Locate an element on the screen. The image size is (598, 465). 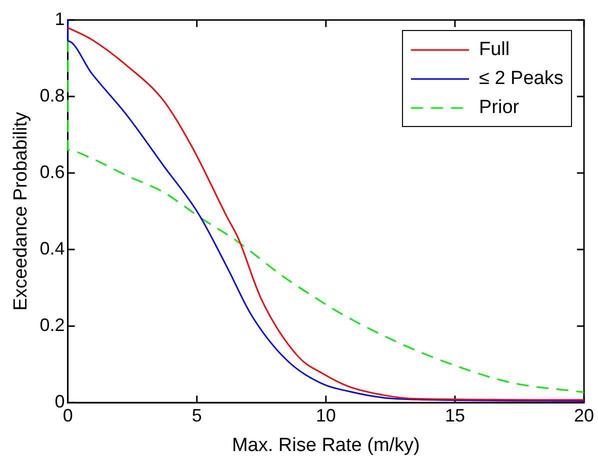
y-tick-label: 0.6 is located at coordinates (52, 172).